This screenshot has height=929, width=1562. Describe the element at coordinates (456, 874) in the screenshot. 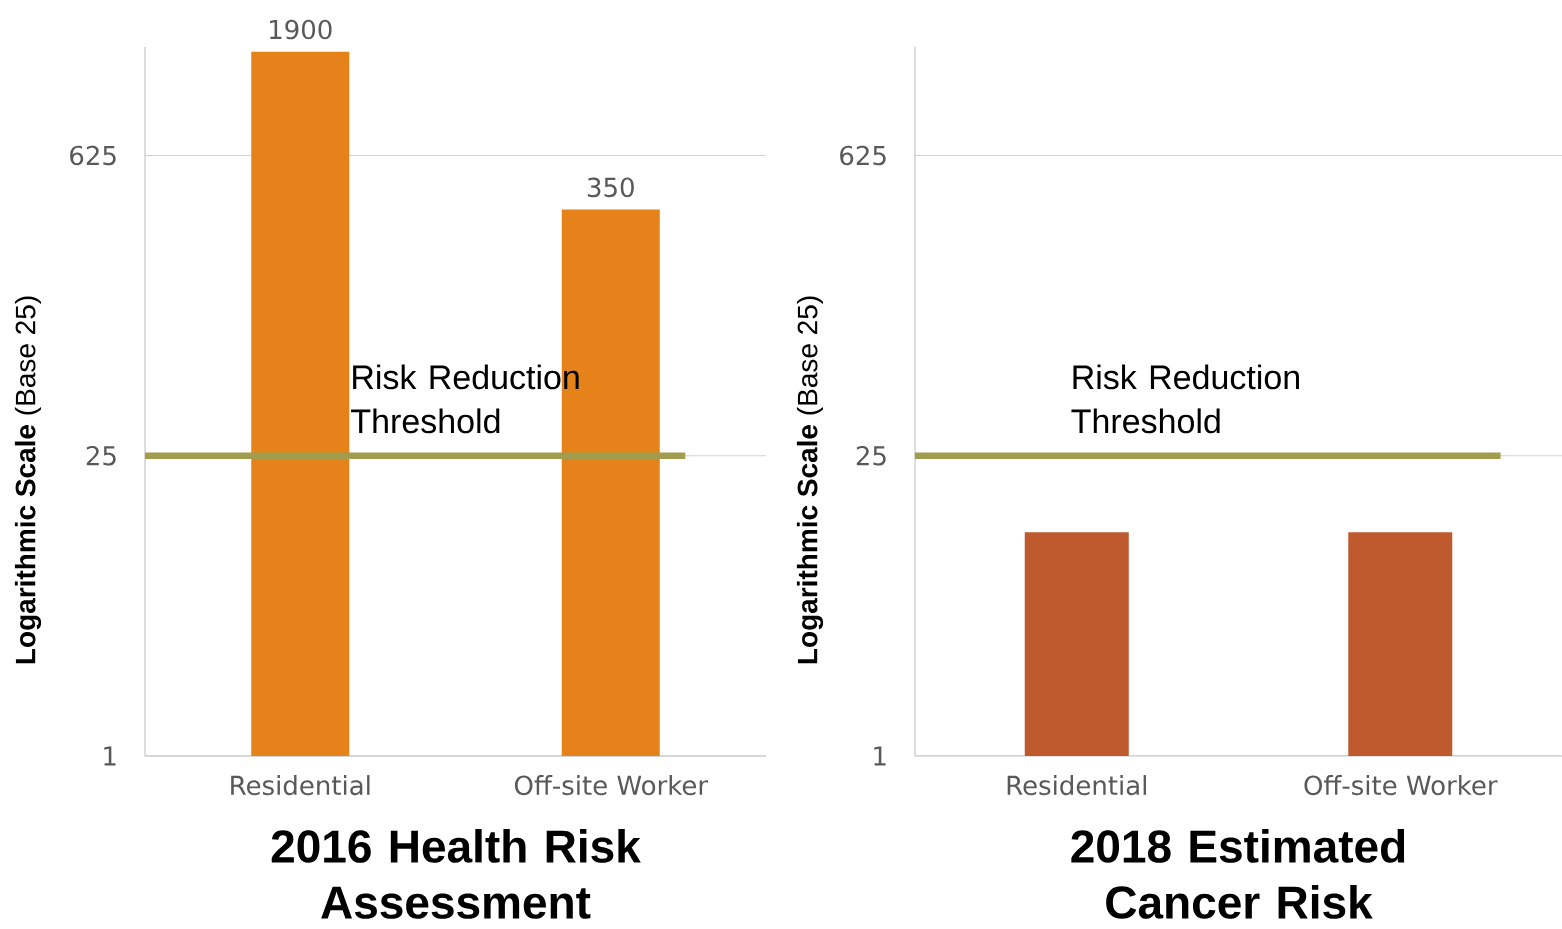

I see `text: 2016 Health Risk Assessment` at that location.